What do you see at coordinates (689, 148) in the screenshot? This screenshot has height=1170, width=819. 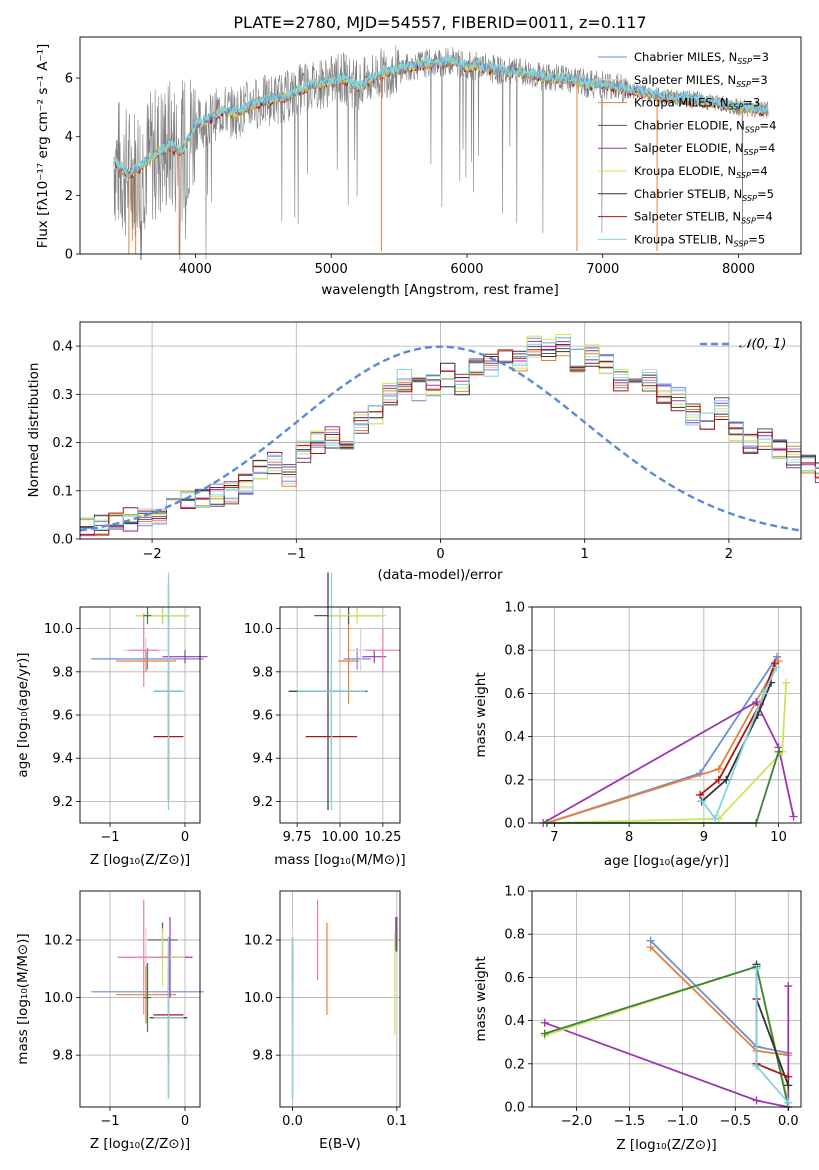 I see `legend-text: Salpeter ELODIE, N` at bounding box center [689, 148].